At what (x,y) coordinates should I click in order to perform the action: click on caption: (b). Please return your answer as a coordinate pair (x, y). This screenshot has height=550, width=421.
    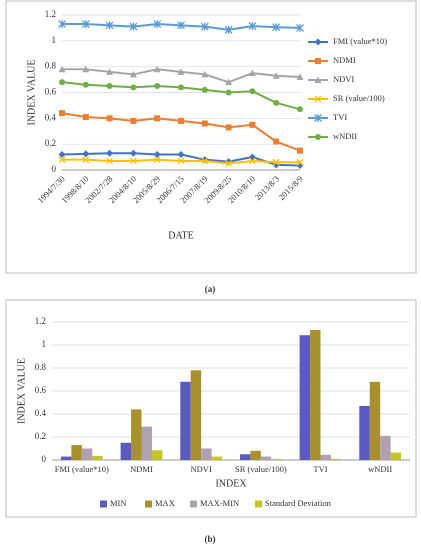
    Looking at the image, I should click on (210, 539).